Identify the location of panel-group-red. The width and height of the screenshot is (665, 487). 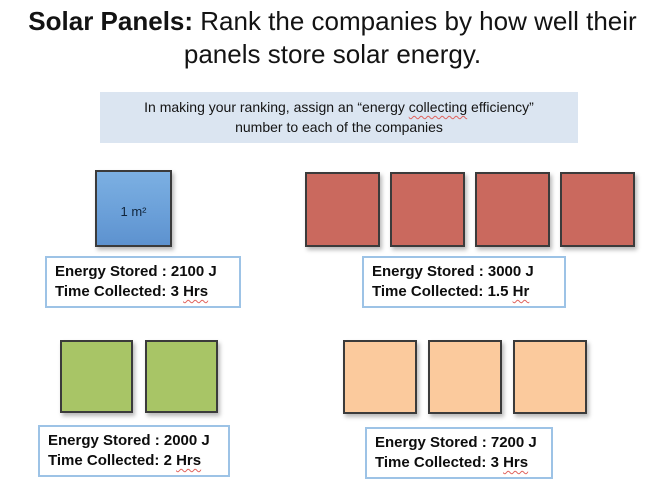
(470, 209).